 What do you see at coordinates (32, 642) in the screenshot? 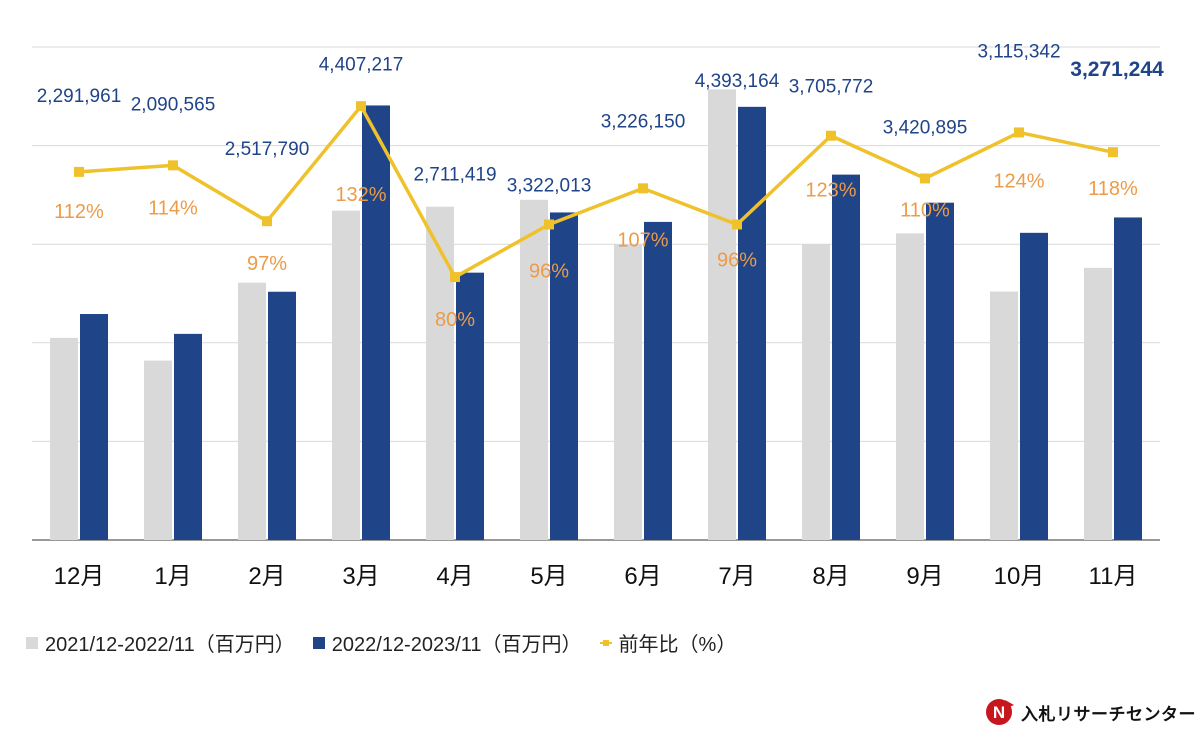
I see `legend-swatch-gray` at bounding box center [32, 642].